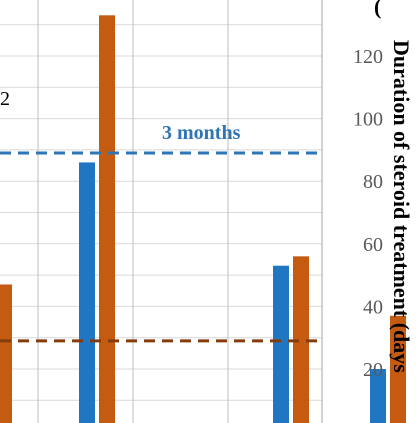 The width and height of the screenshot is (416, 423). What do you see at coordinates (377, 9) in the screenshot?
I see `corner-fragment: (` at bounding box center [377, 9].